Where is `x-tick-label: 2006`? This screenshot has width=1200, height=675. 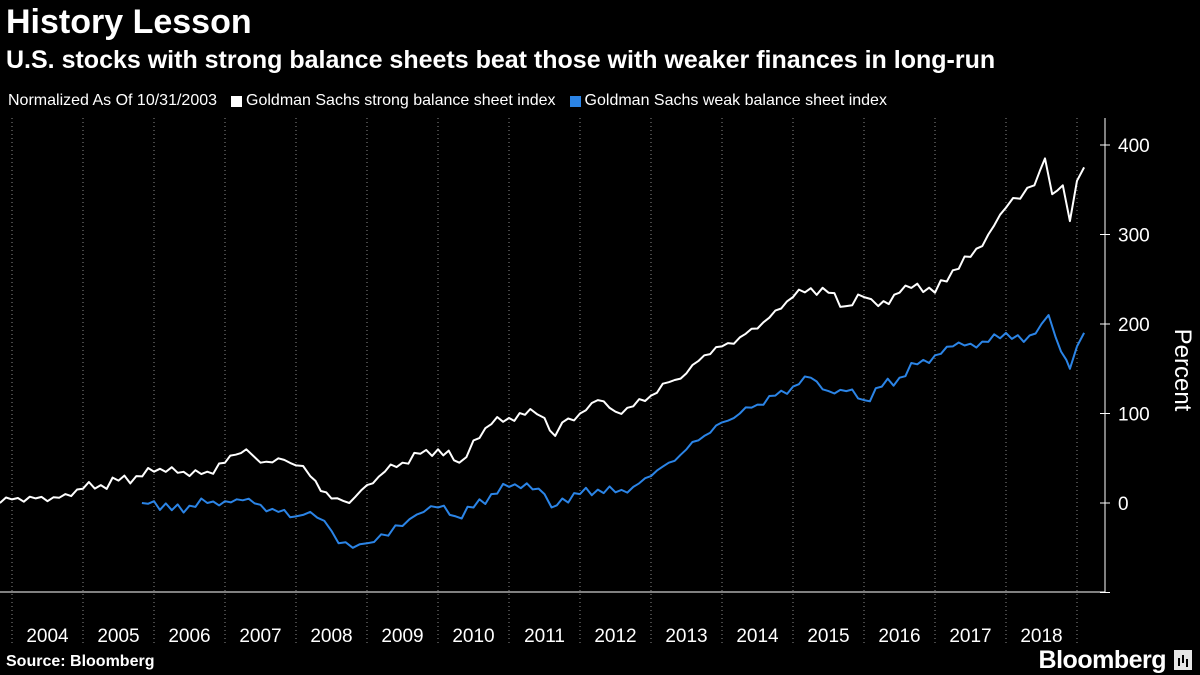 x-tick-label: 2006 is located at coordinates (189, 636).